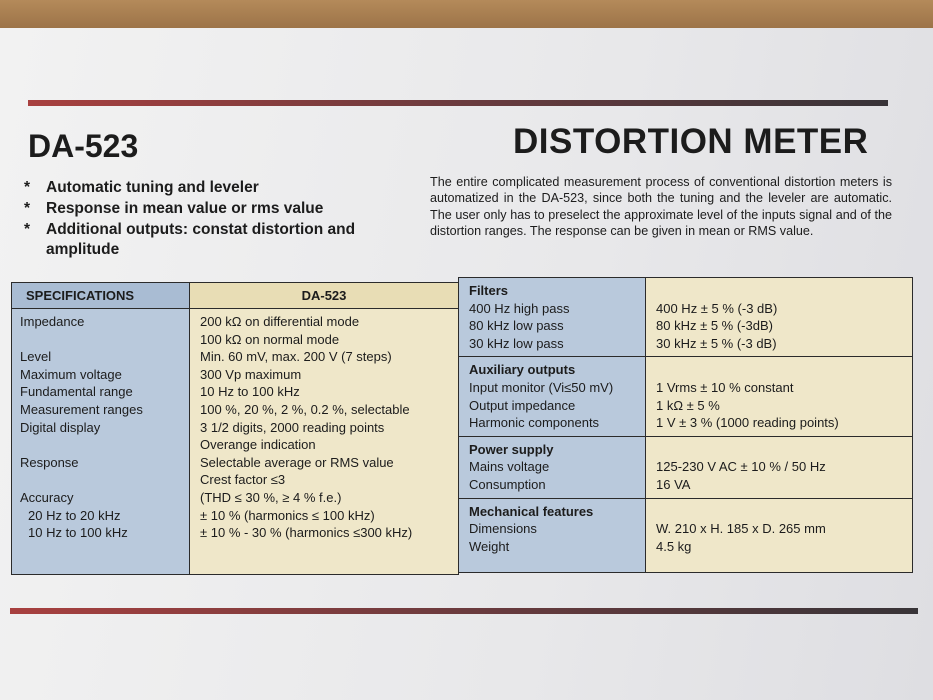 Image resolution: width=933 pixels, height=700 pixels. What do you see at coordinates (305, 409) in the screenshot?
I see `spec-value: 100 %, 20 %, 2 %, 0.2 %, selectable` at bounding box center [305, 409].